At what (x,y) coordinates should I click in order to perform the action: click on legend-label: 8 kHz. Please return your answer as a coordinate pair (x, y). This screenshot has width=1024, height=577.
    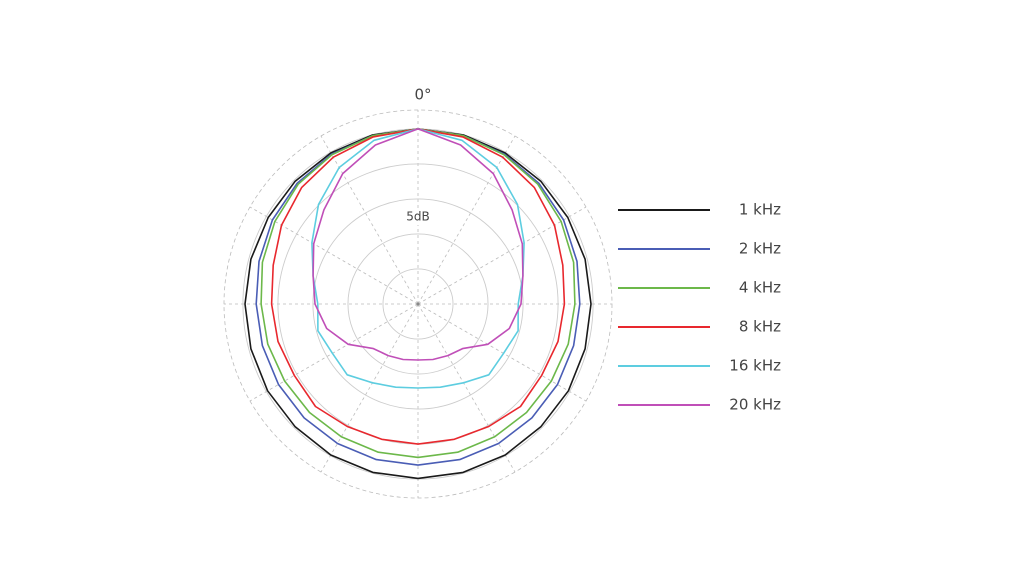
    Looking at the image, I should click on (760, 327).